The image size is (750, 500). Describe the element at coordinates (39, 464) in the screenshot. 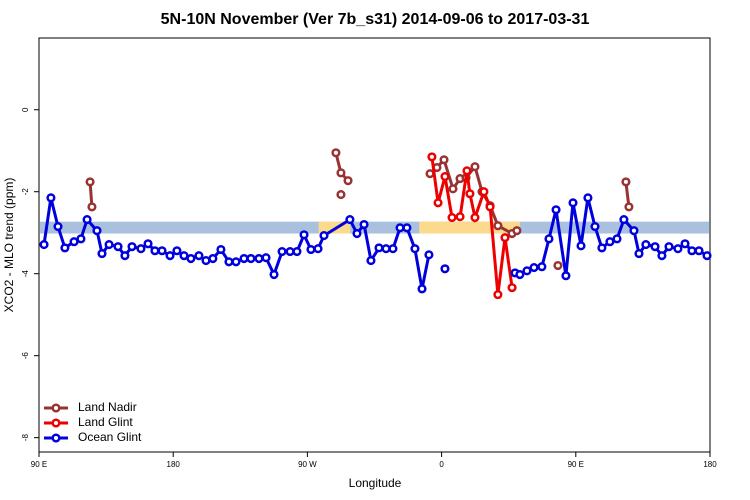

I see `x-tick-label: 90 E` at that location.